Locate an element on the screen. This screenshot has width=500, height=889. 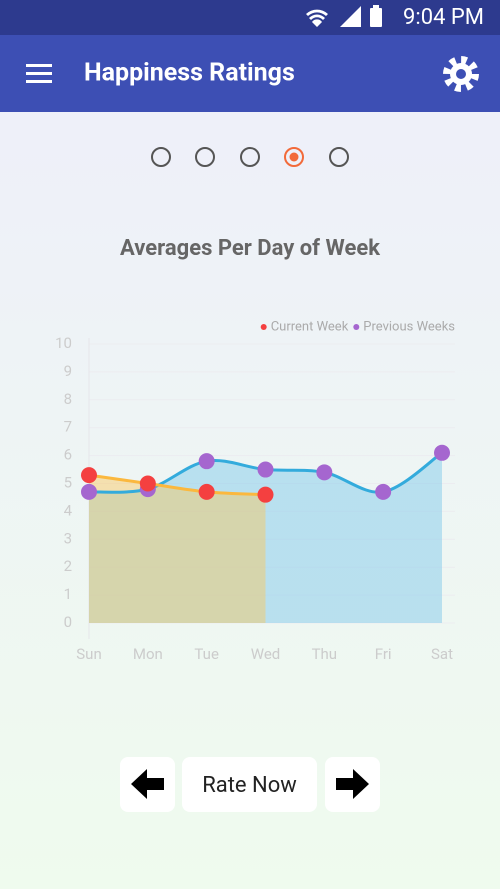
signal-icon is located at coordinates (350, 16).